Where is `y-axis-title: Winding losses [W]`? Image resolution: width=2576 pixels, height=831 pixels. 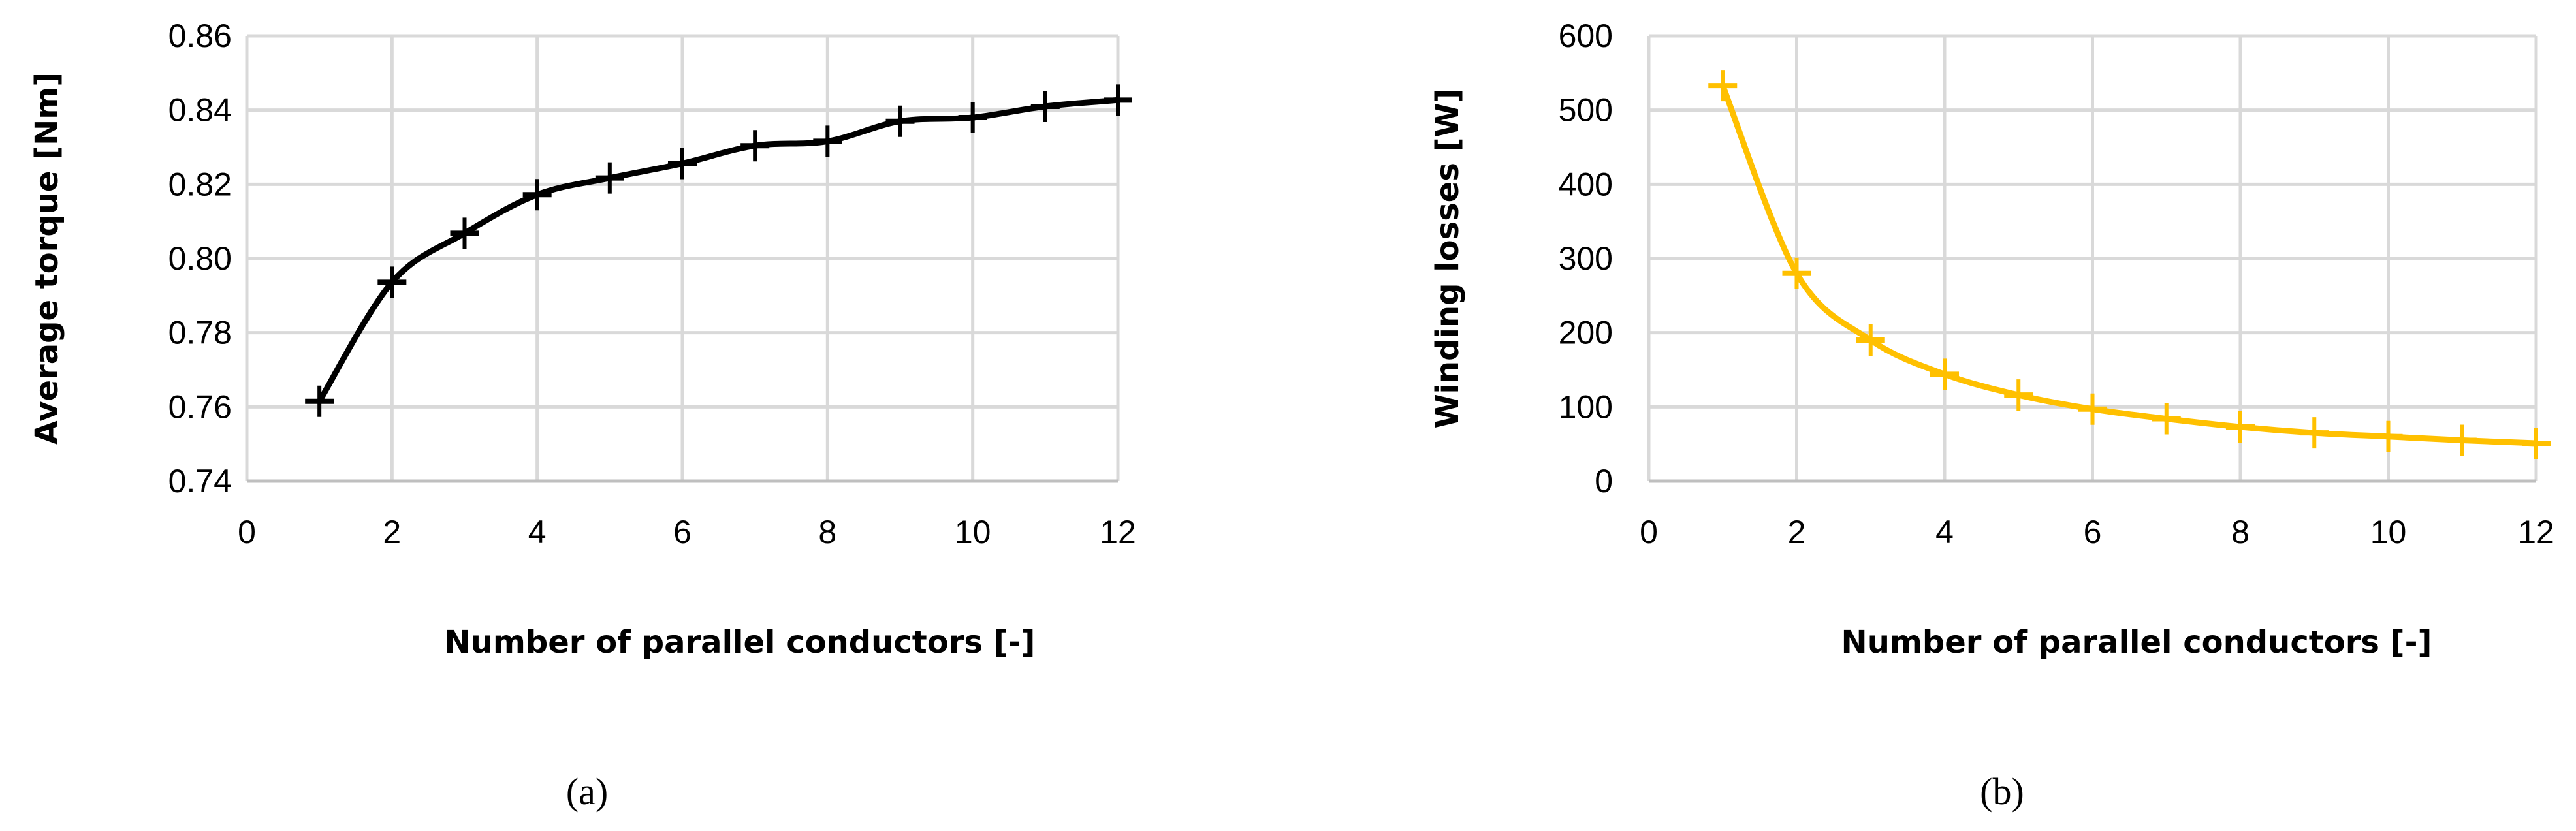 y-axis-title: Winding losses [W] is located at coordinates (1448, 259).